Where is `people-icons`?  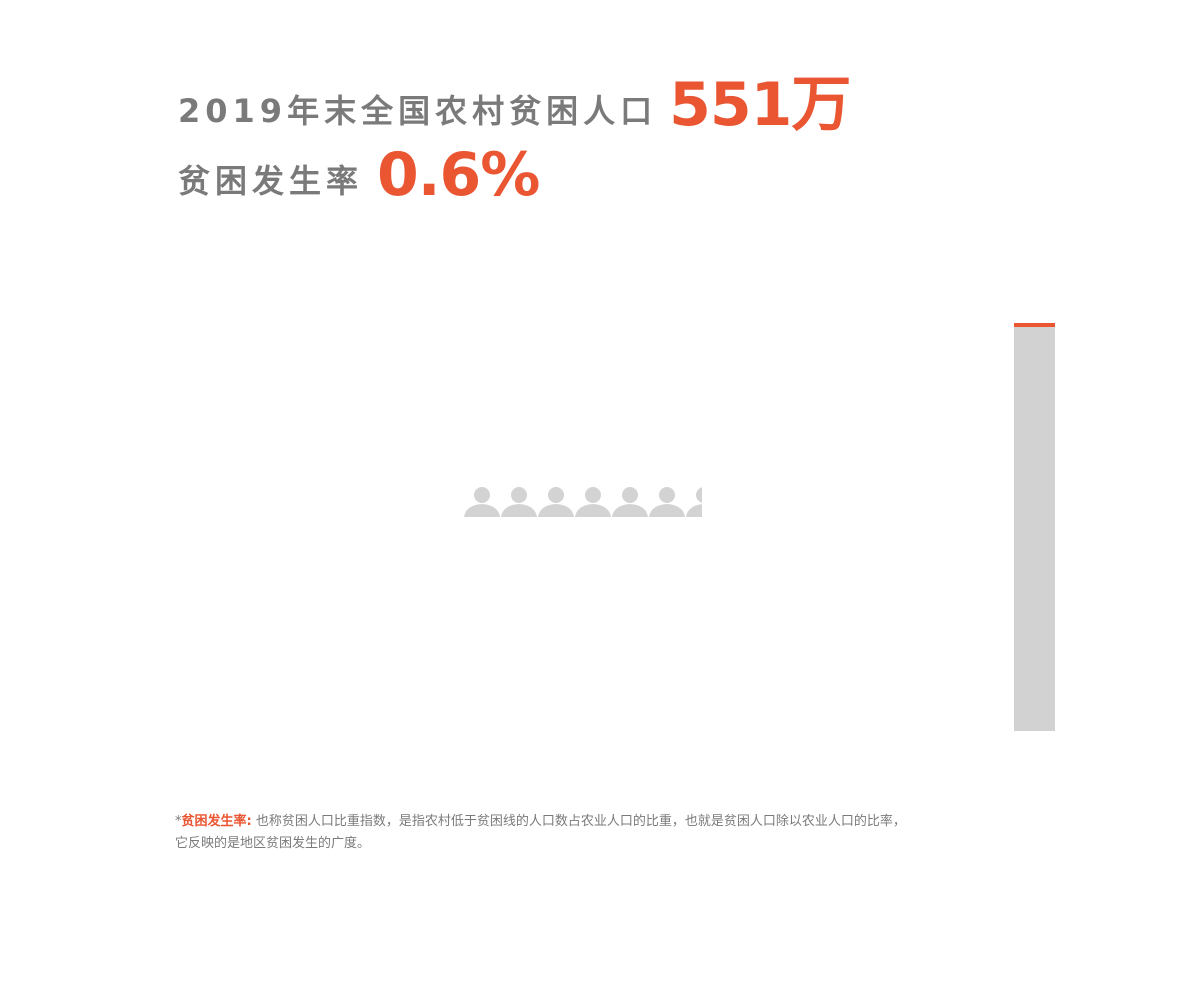
people-icons is located at coordinates (583, 502).